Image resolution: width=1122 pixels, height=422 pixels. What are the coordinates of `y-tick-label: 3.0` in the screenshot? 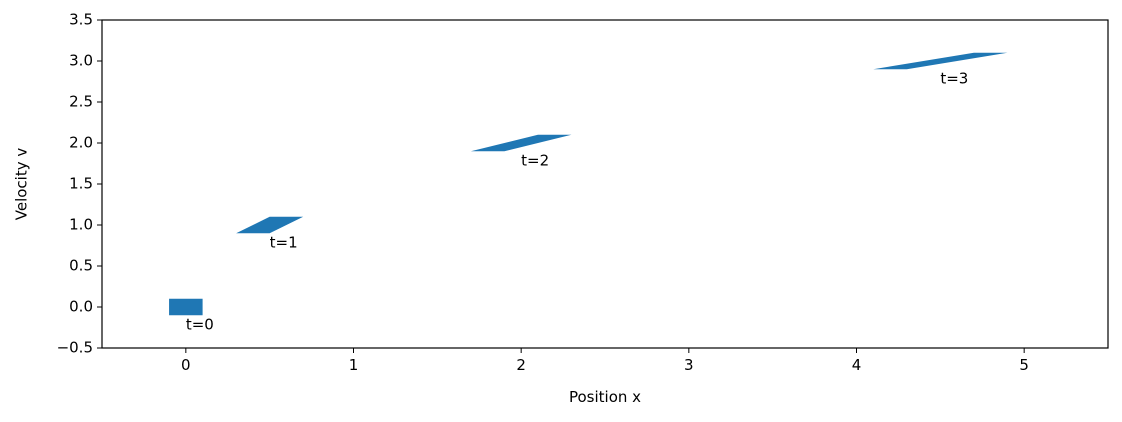 It's located at (81, 61).